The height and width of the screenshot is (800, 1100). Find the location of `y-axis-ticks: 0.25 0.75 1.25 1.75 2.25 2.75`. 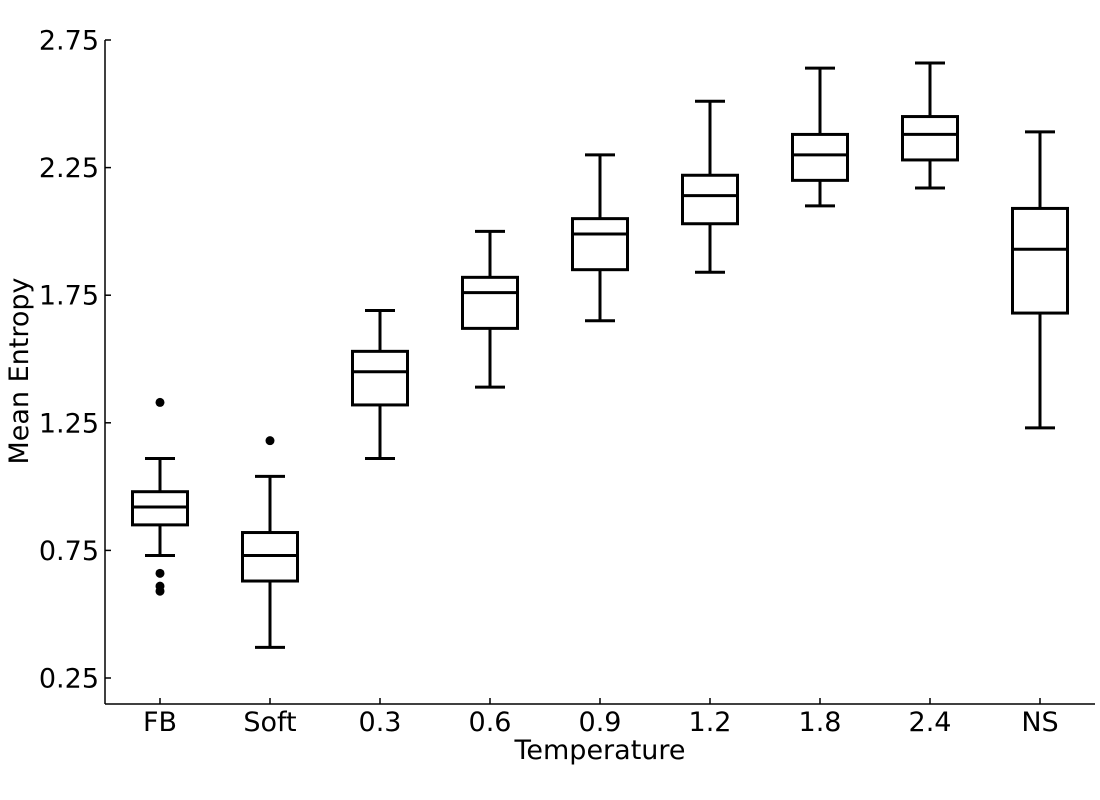

y-axis-ticks: 0.25 0.75 1.25 1.75 2.25 2.75 is located at coordinates (75, 360).